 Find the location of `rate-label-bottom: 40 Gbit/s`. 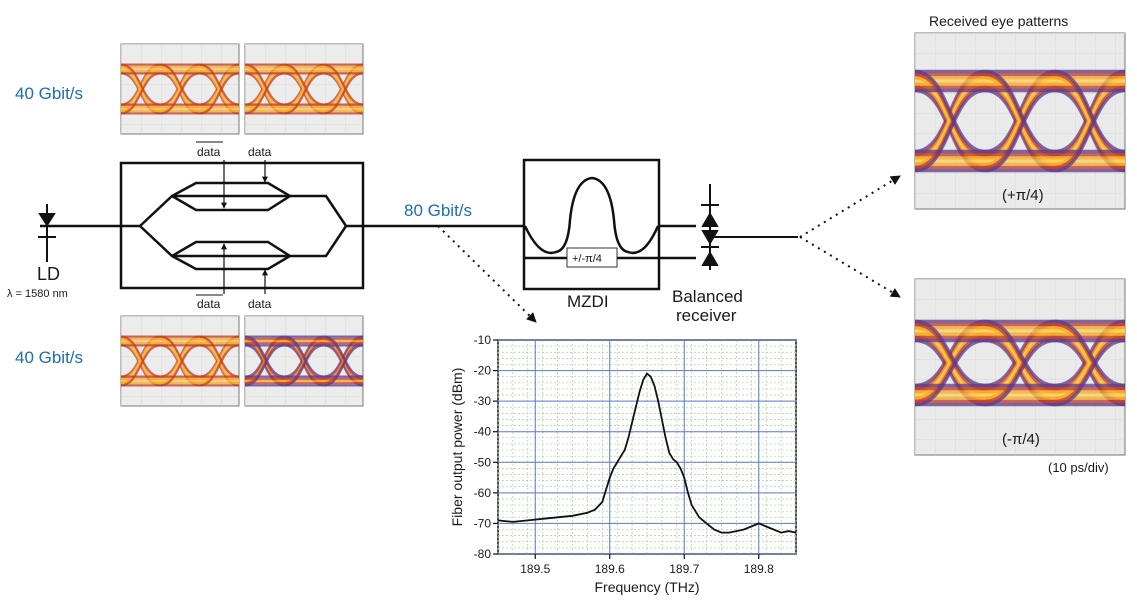

rate-label-bottom: 40 Gbit/s is located at coordinates (49, 357).